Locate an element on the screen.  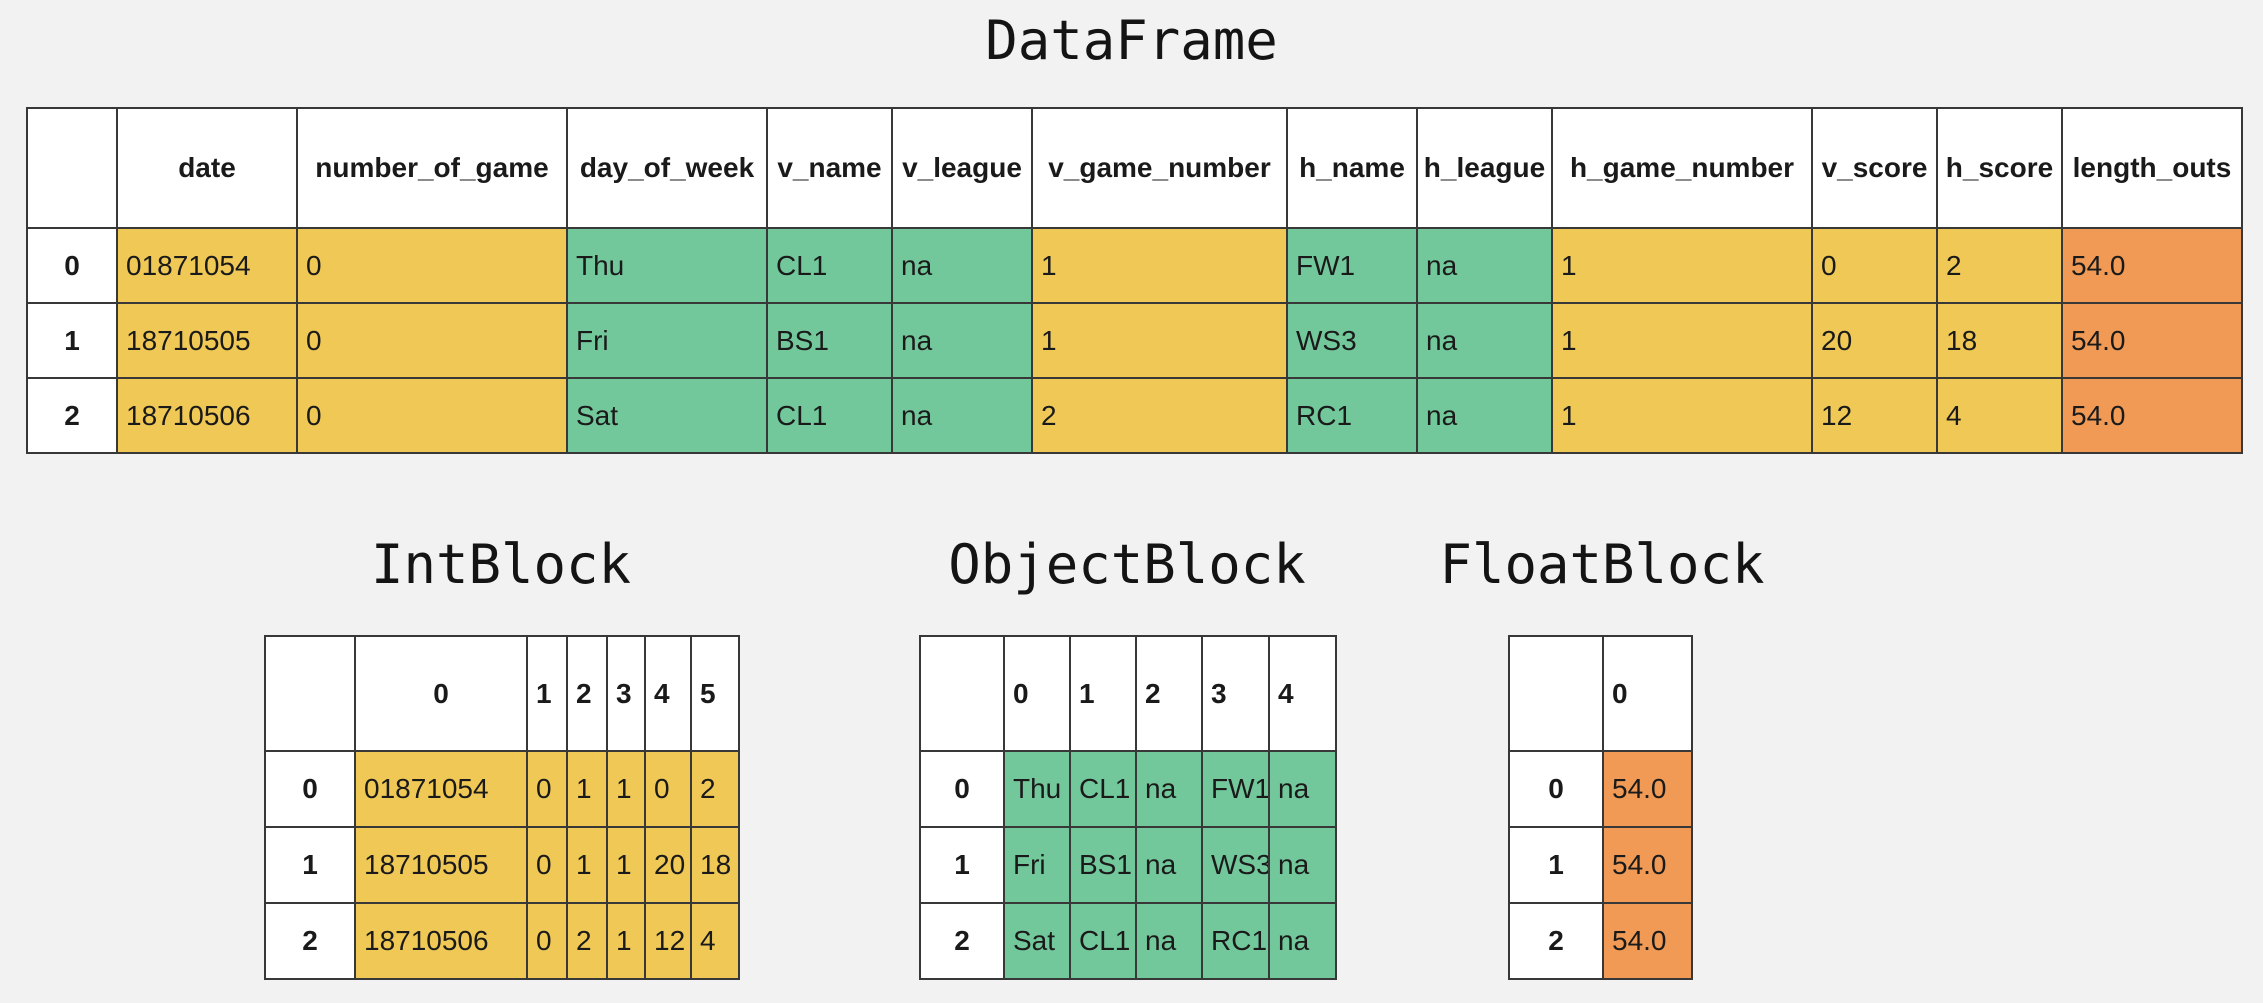
cell-object: Sat is located at coordinates (1037, 941).